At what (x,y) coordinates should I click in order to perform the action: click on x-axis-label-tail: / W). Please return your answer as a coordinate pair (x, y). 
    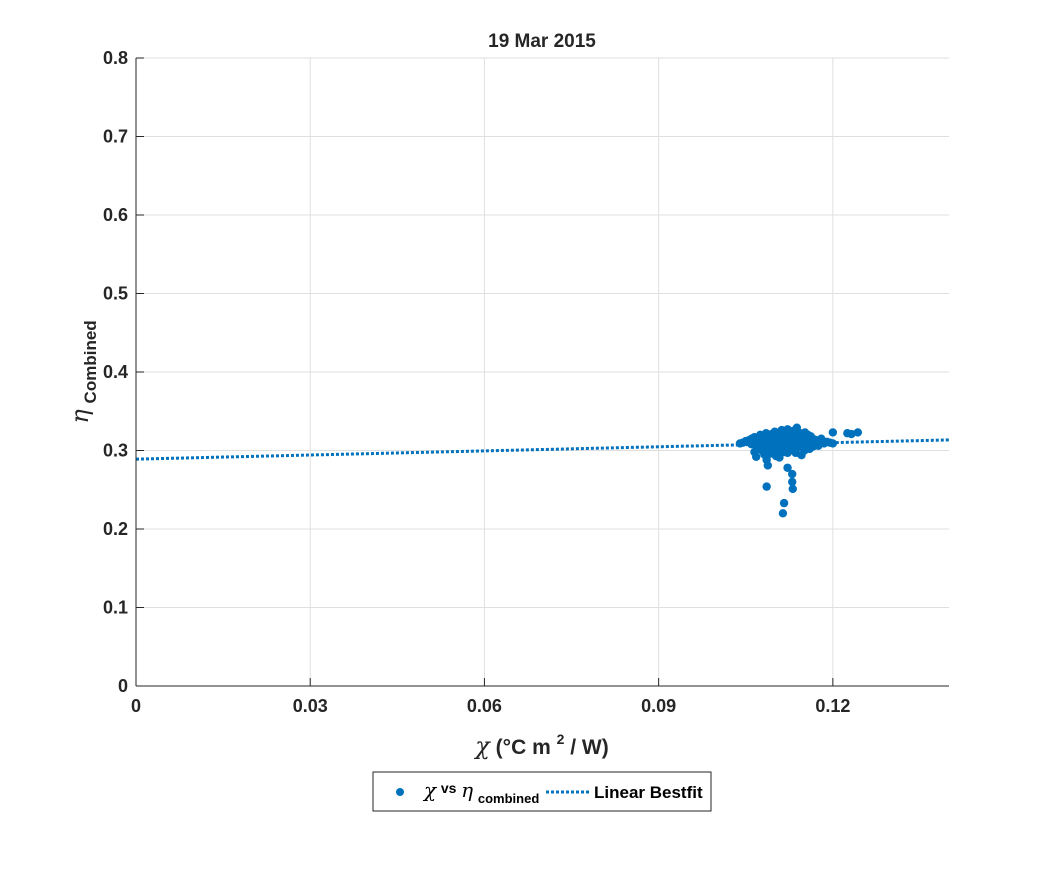
    Looking at the image, I should click on (589, 747).